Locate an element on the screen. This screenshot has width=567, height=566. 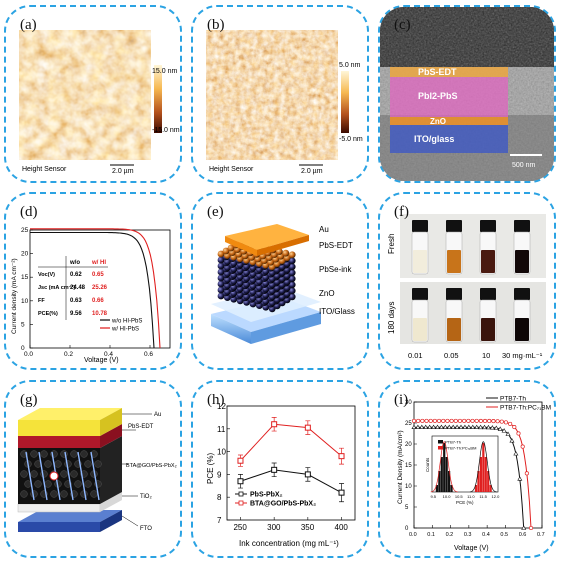
inset-frame is located at coordinates (464, 463).